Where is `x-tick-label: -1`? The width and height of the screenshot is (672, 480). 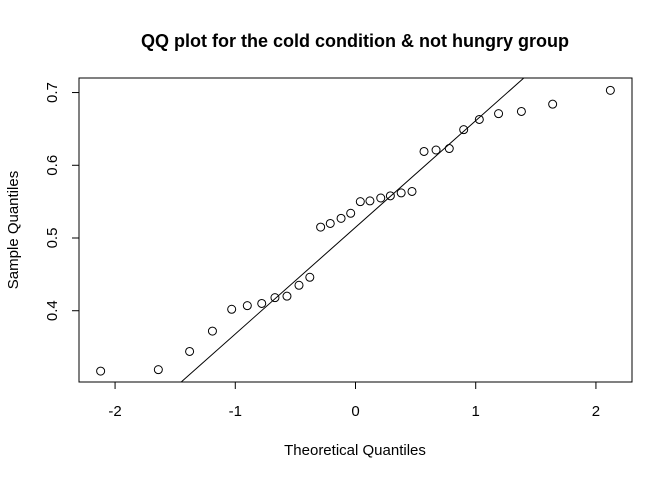 x-tick-label: -1 is located at coordinates (235, 411).